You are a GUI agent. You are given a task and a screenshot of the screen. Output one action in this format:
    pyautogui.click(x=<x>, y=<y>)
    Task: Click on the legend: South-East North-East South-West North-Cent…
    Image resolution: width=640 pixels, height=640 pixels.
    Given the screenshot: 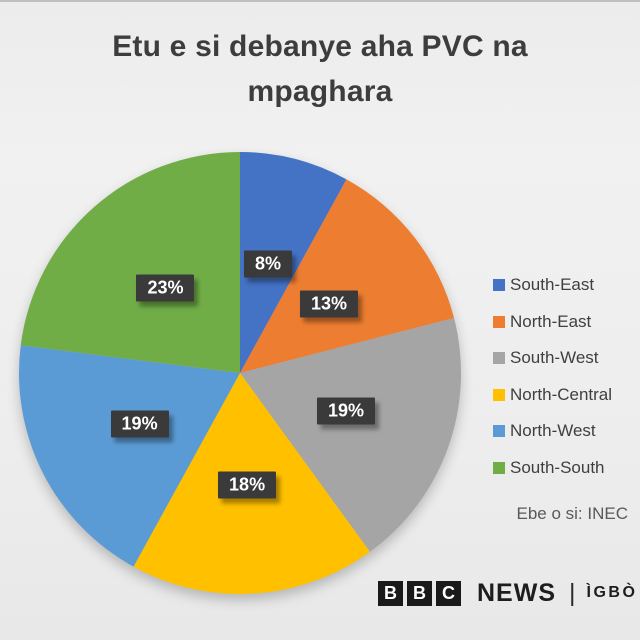 What is the action you would take?
    pyautogui.click(x=552, y=383)
    